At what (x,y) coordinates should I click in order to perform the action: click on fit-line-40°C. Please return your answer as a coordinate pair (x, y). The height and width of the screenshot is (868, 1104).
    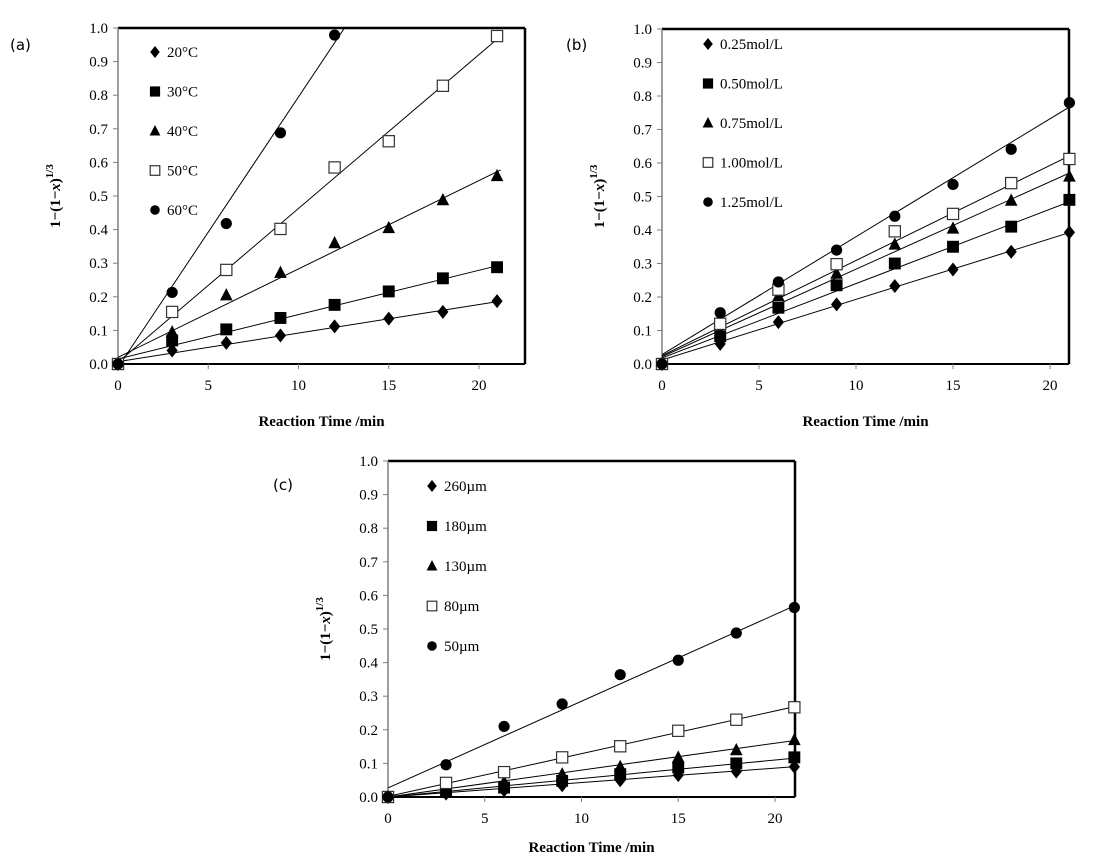
    Looking at the image, I should click on (309, 263).